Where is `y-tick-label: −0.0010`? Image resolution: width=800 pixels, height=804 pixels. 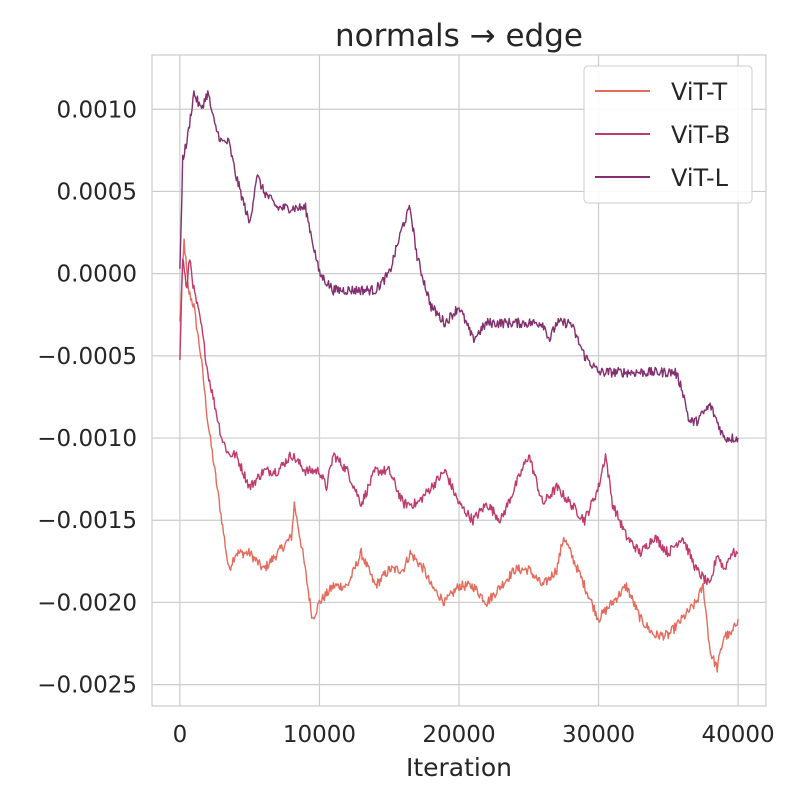
y-tick-label: −0.0010 is located at coordinates (87, 439).